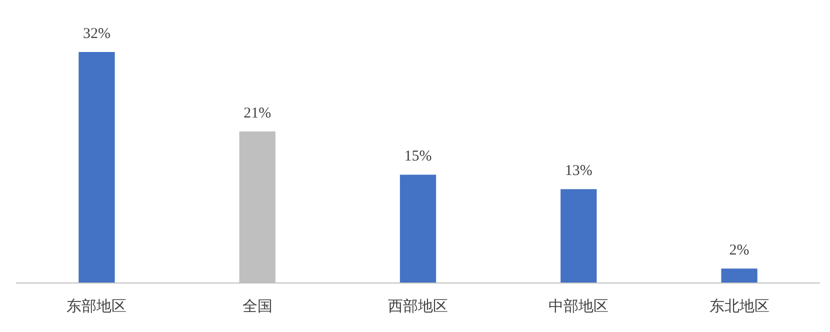 The width and height of the screenshot is (830, 332). I want to click on data-label: 2%, so click(739, 250).